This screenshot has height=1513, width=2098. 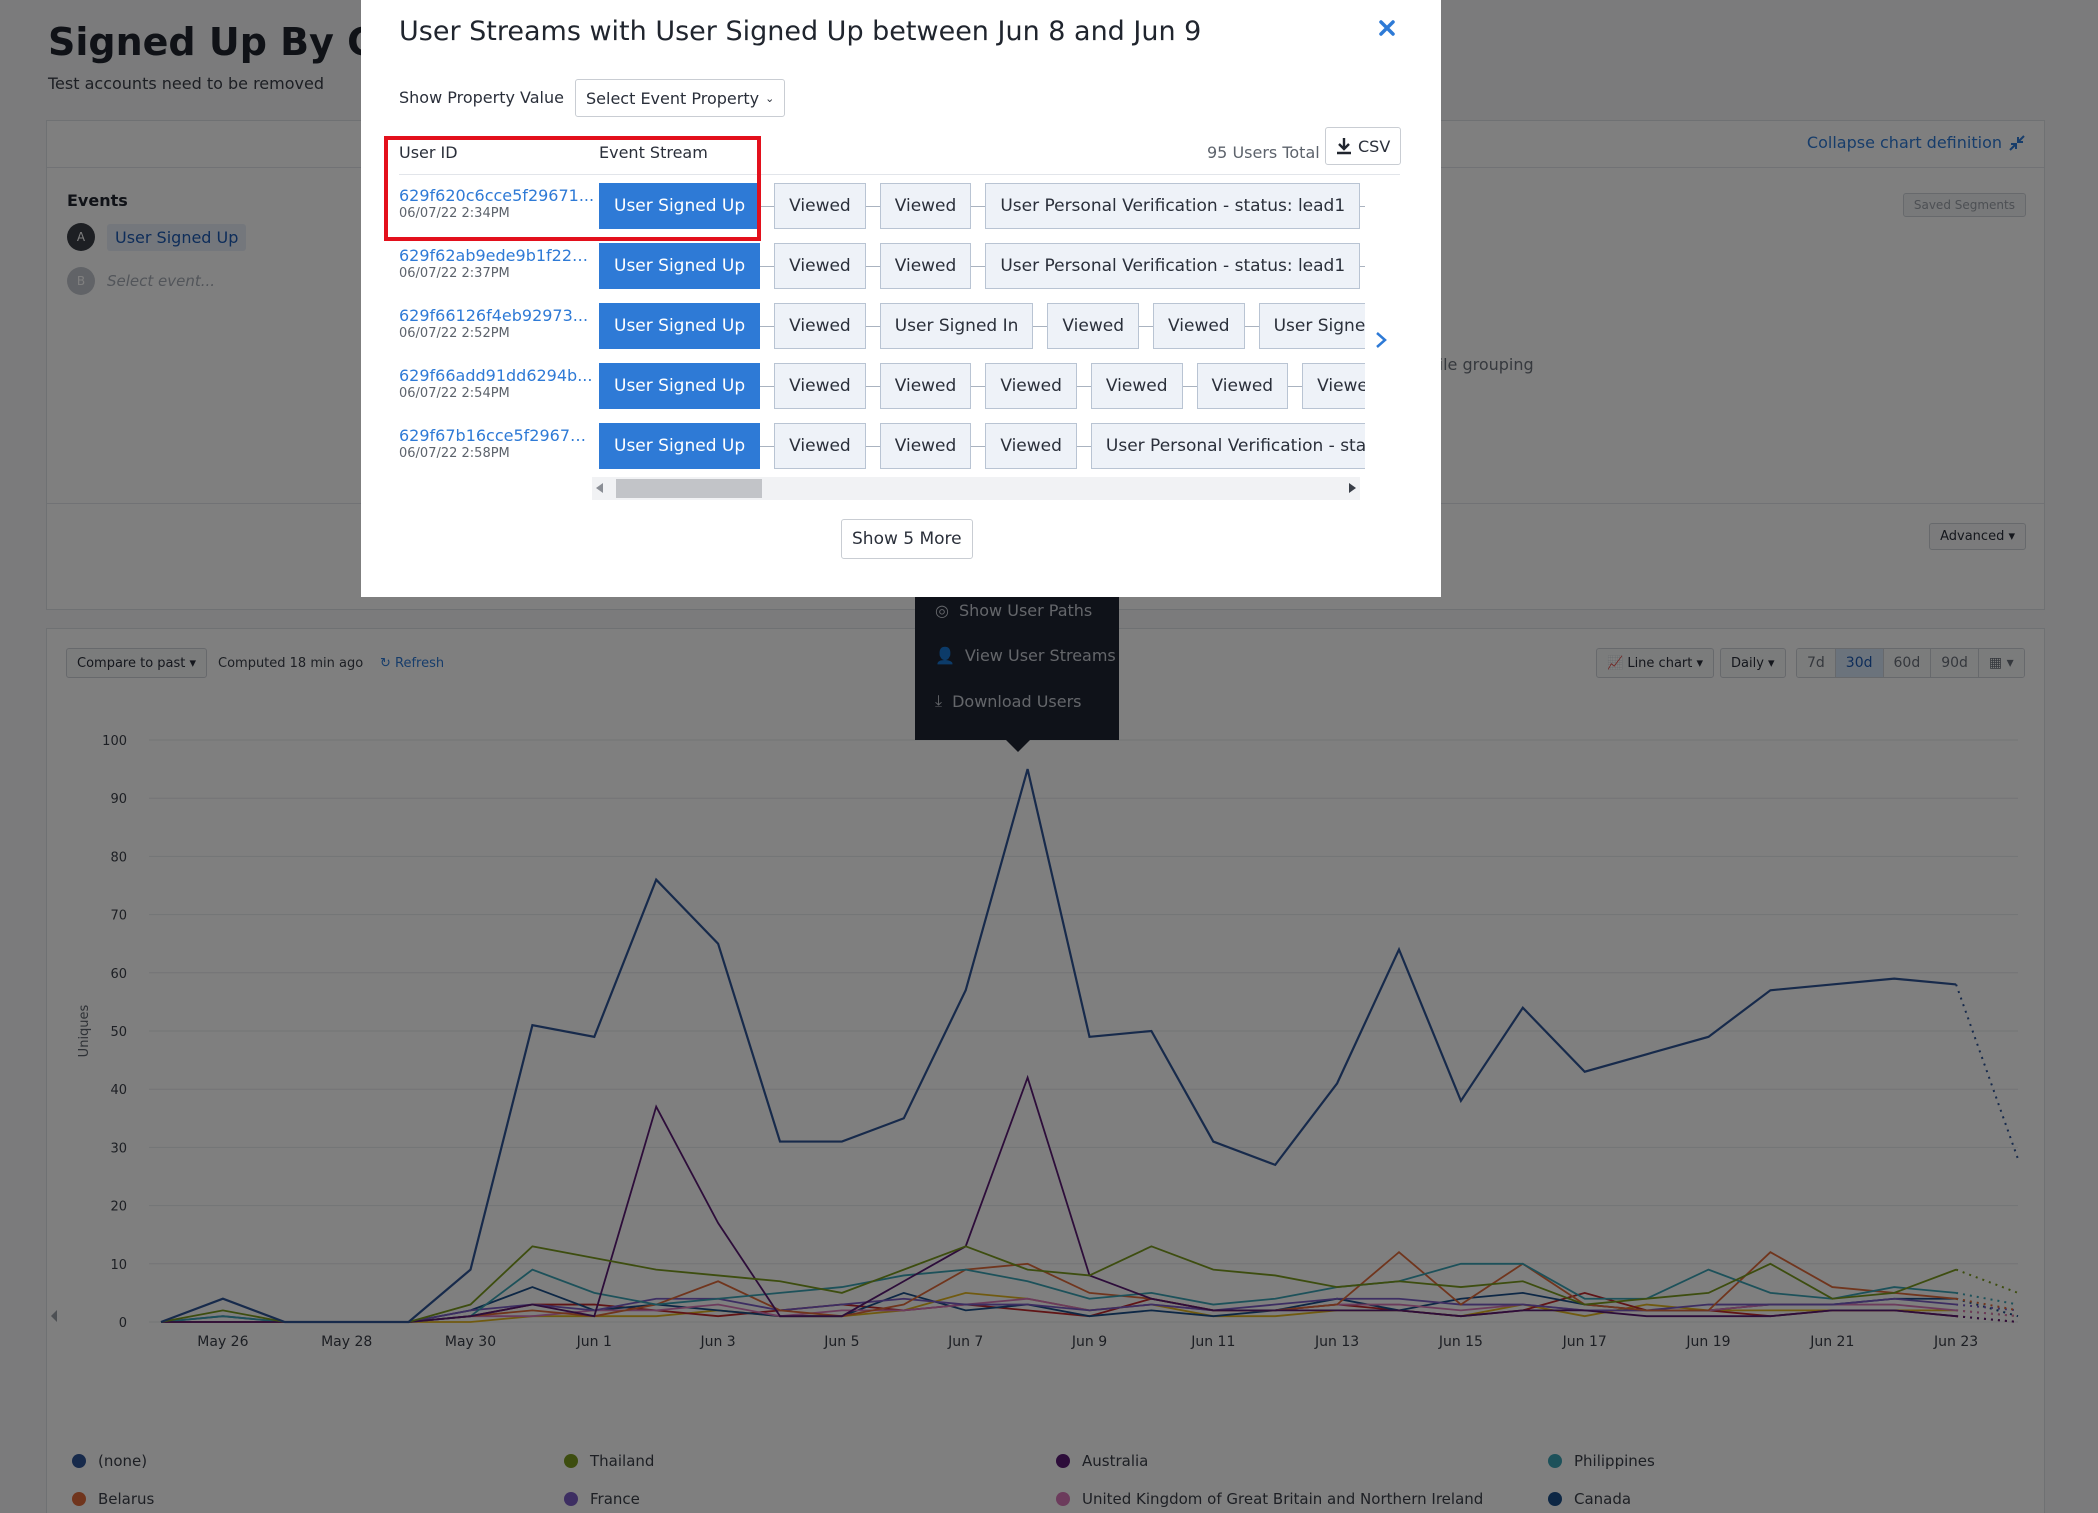 What do you see at coordinates (907, 539) in the screenshot?
I see `show-more-button: Show 5 More` at bounding box center [907, 539].